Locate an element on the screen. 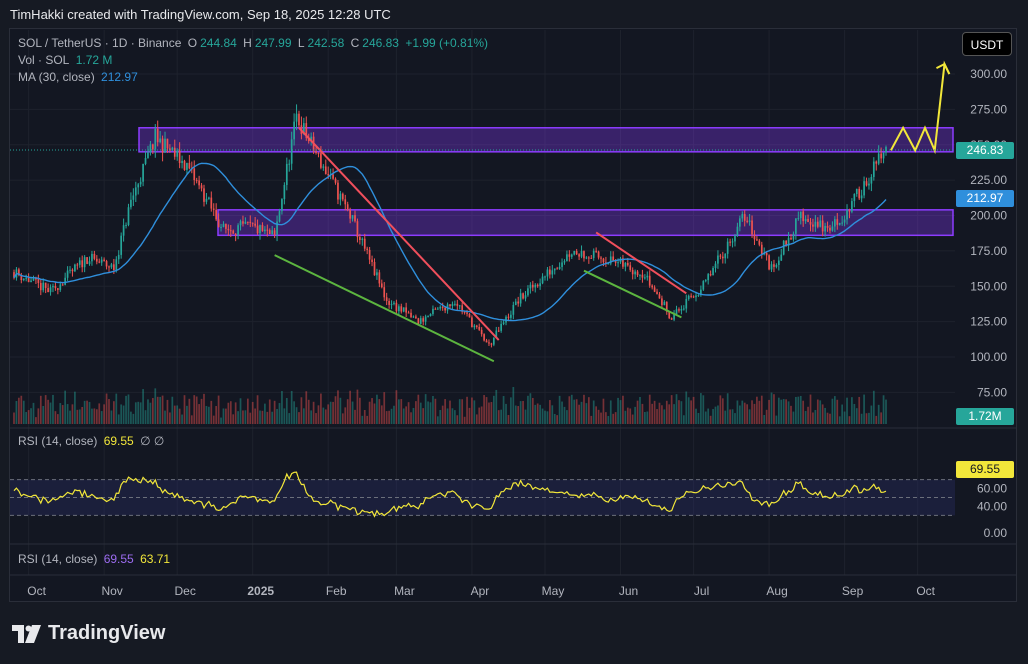 The width and height of the screenshot is (1028, 664). symbol-label: SOL / TetherUS · 1D · Binance is located at coordinates (100, 43).